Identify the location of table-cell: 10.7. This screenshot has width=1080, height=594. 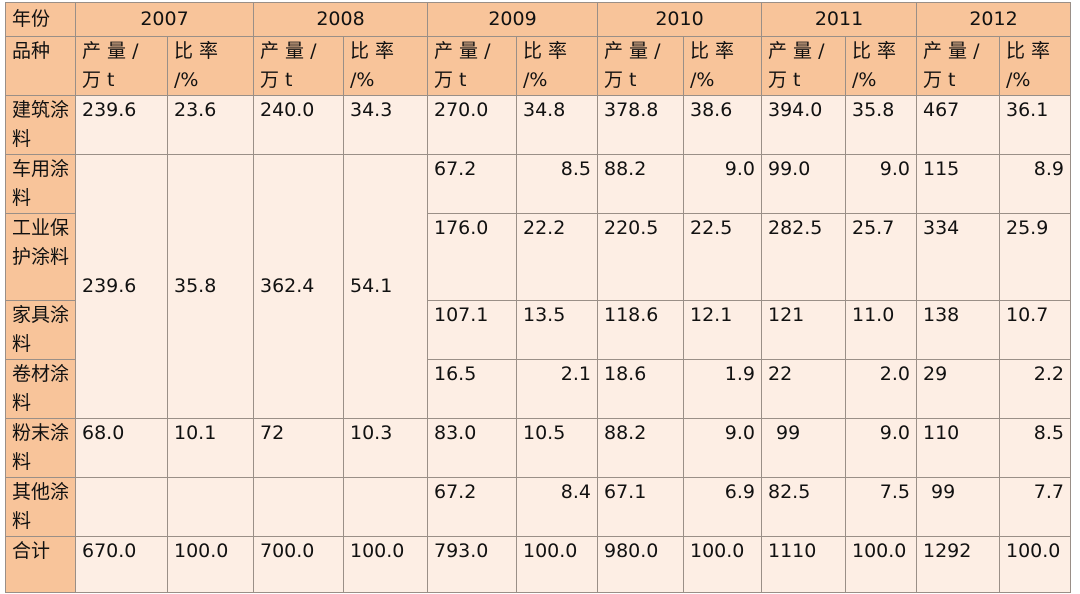
(1035, 330).